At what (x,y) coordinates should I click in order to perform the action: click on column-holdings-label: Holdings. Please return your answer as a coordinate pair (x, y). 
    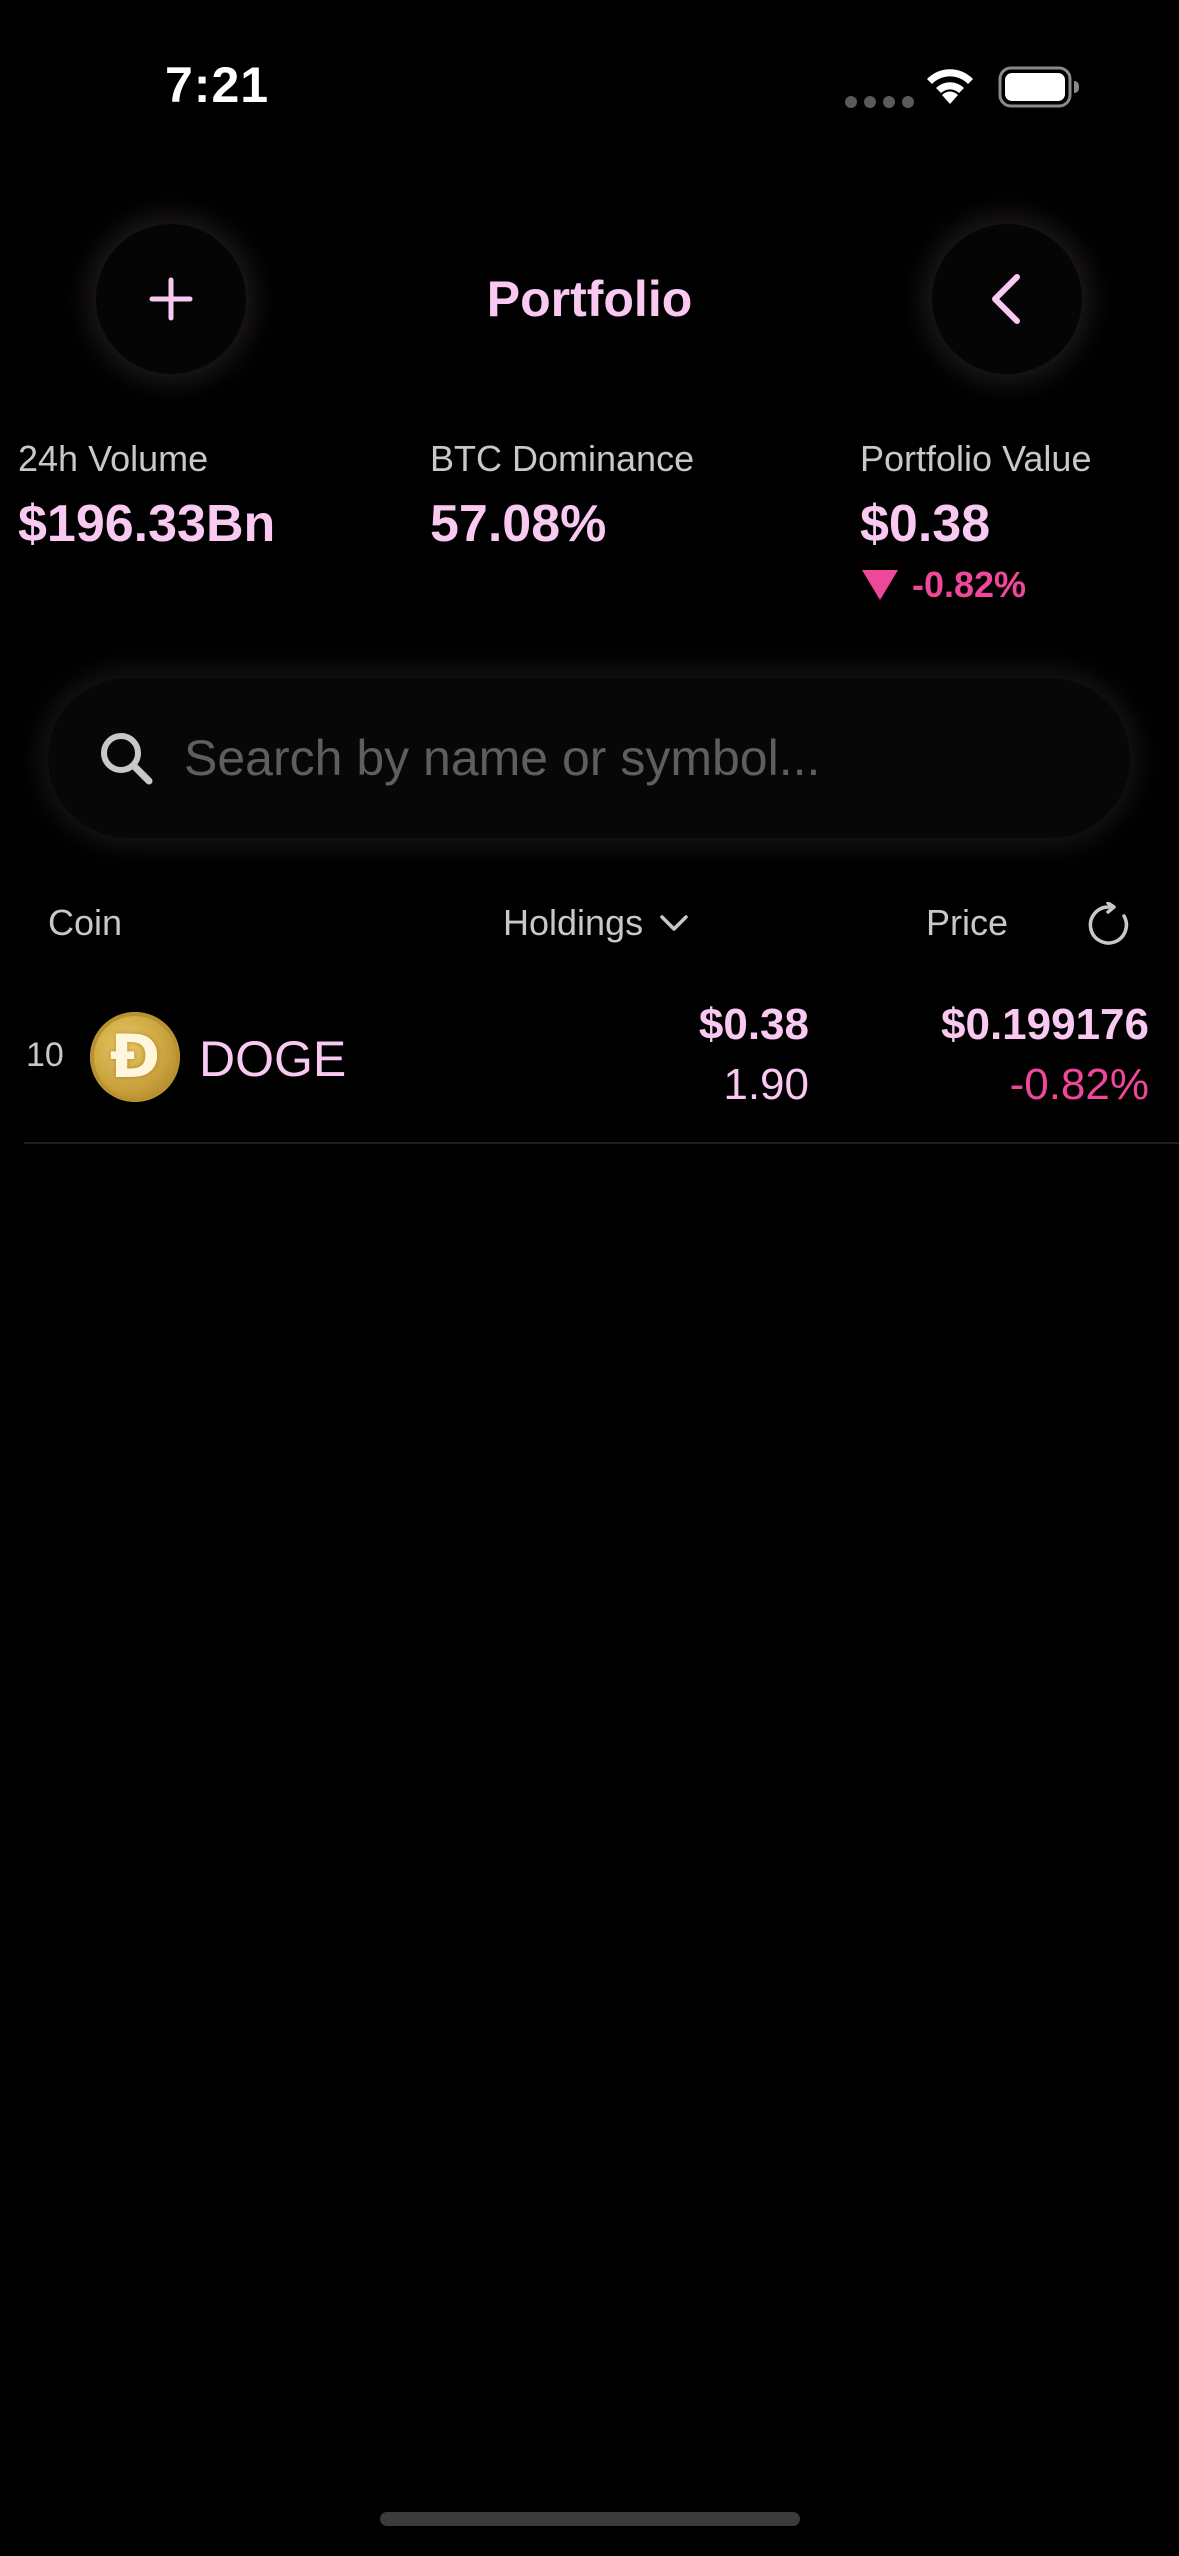
    Looking at the image, I should click on (573, 922).